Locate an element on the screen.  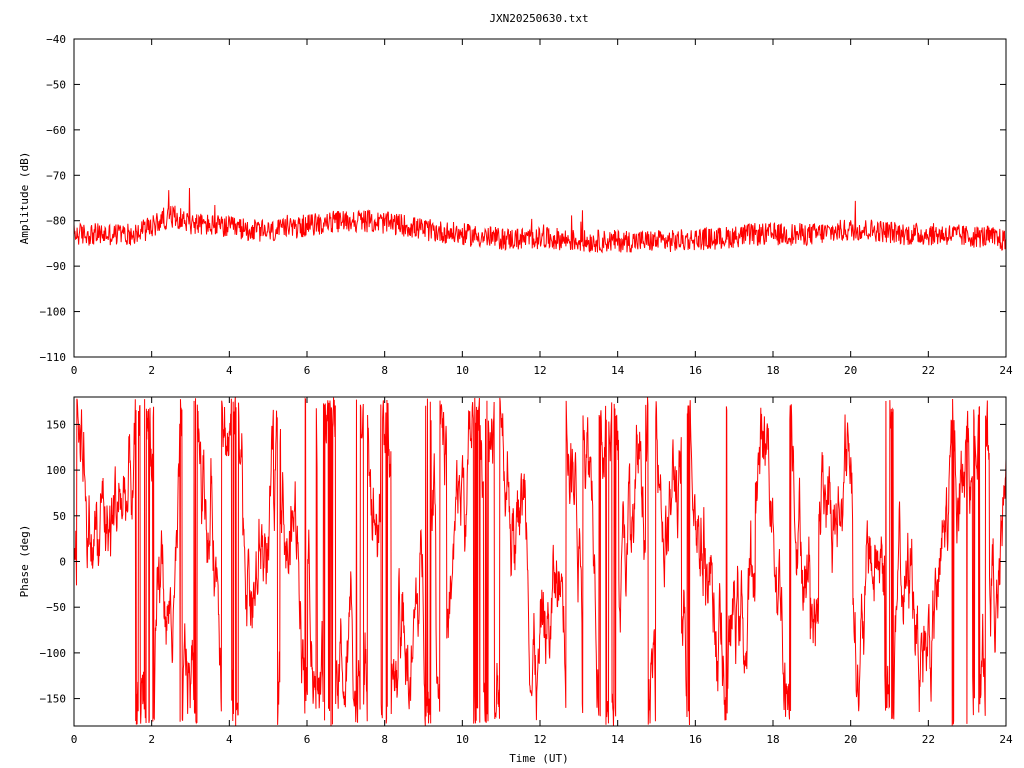
y-tick-label: −90 is located at coordinates (56, 266).